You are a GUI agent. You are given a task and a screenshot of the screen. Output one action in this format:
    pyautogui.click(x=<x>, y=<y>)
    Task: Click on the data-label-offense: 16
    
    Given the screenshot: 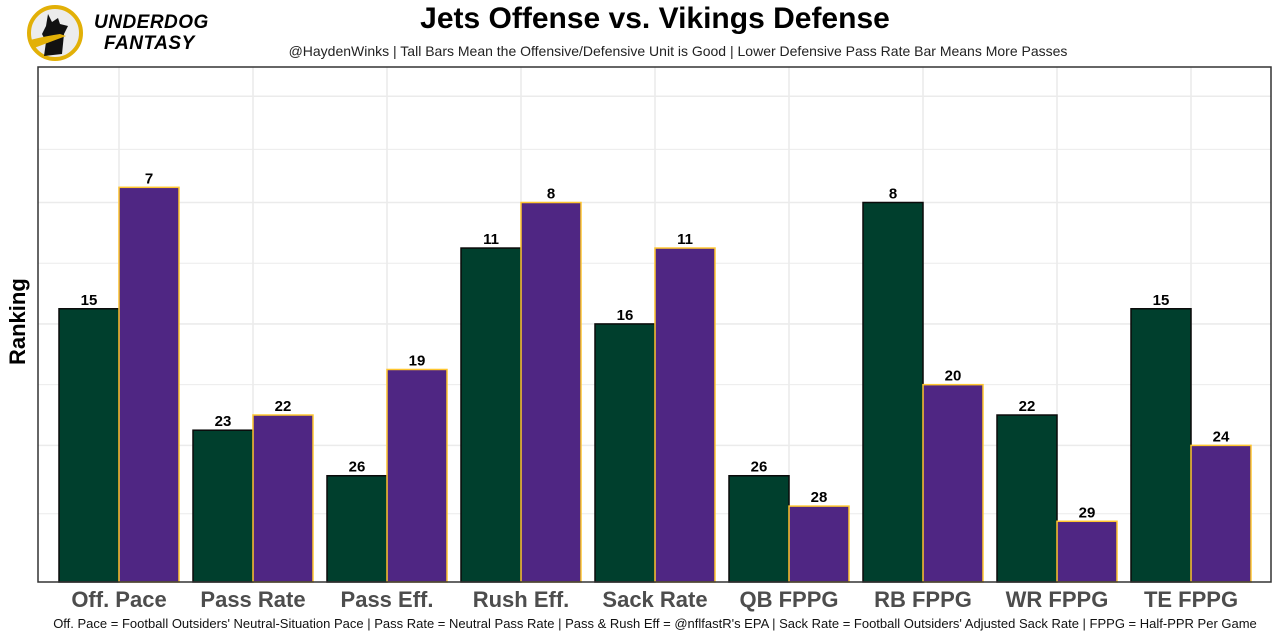 What is the action you would take?
    pyautogui.click(x=625, y=315)
    